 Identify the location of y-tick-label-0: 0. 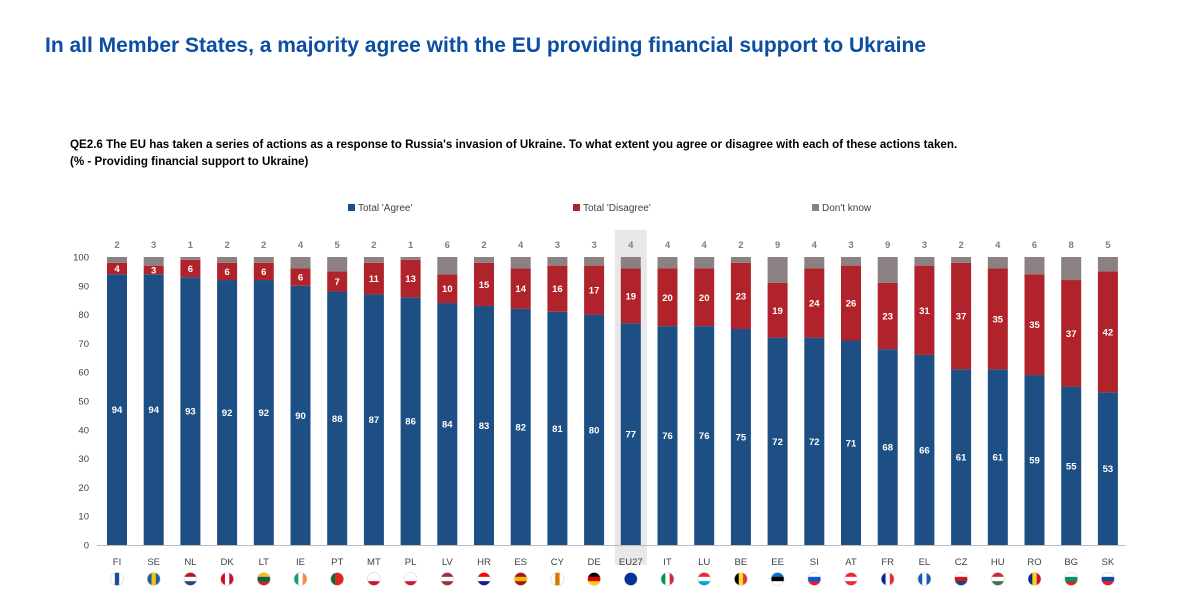
(86, 546).